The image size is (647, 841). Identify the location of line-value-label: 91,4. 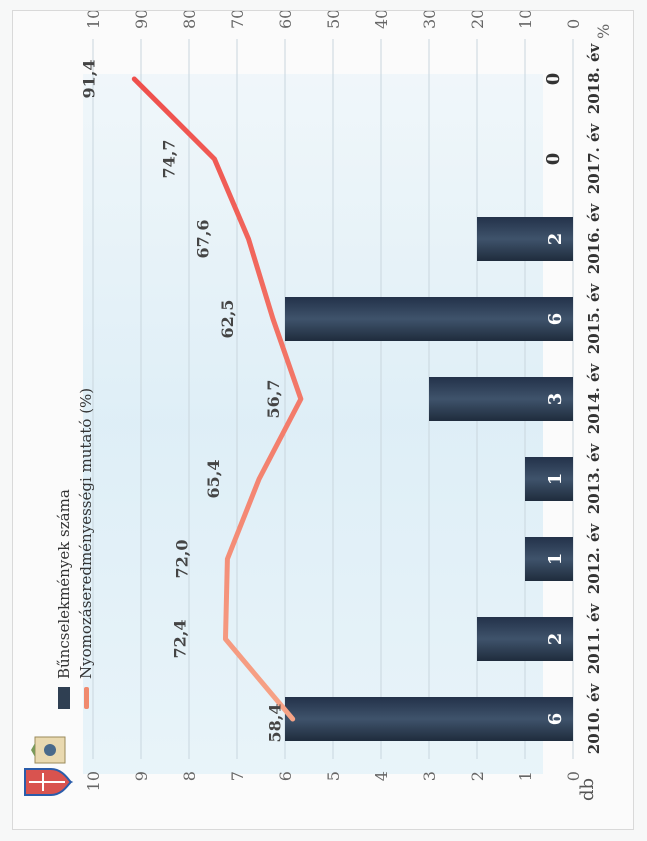
(88, 79).